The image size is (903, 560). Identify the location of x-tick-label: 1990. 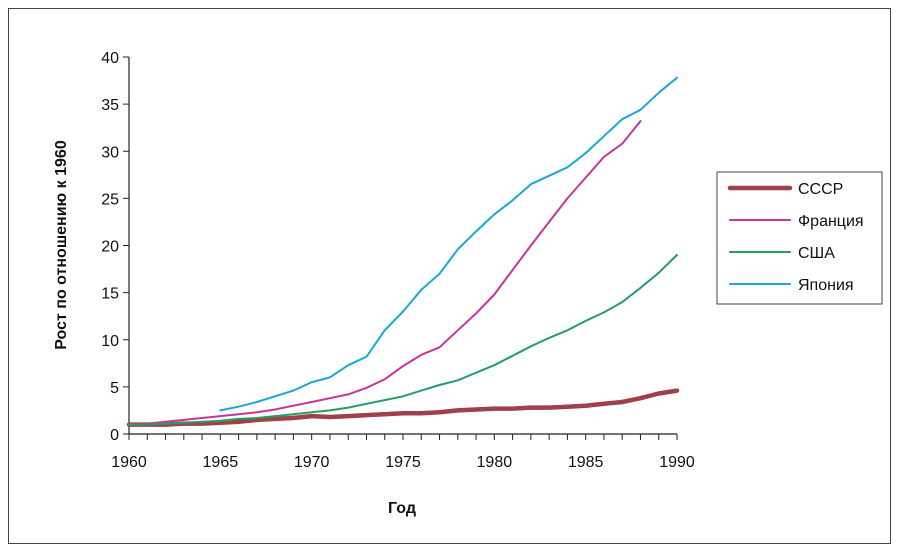
(677, 462).